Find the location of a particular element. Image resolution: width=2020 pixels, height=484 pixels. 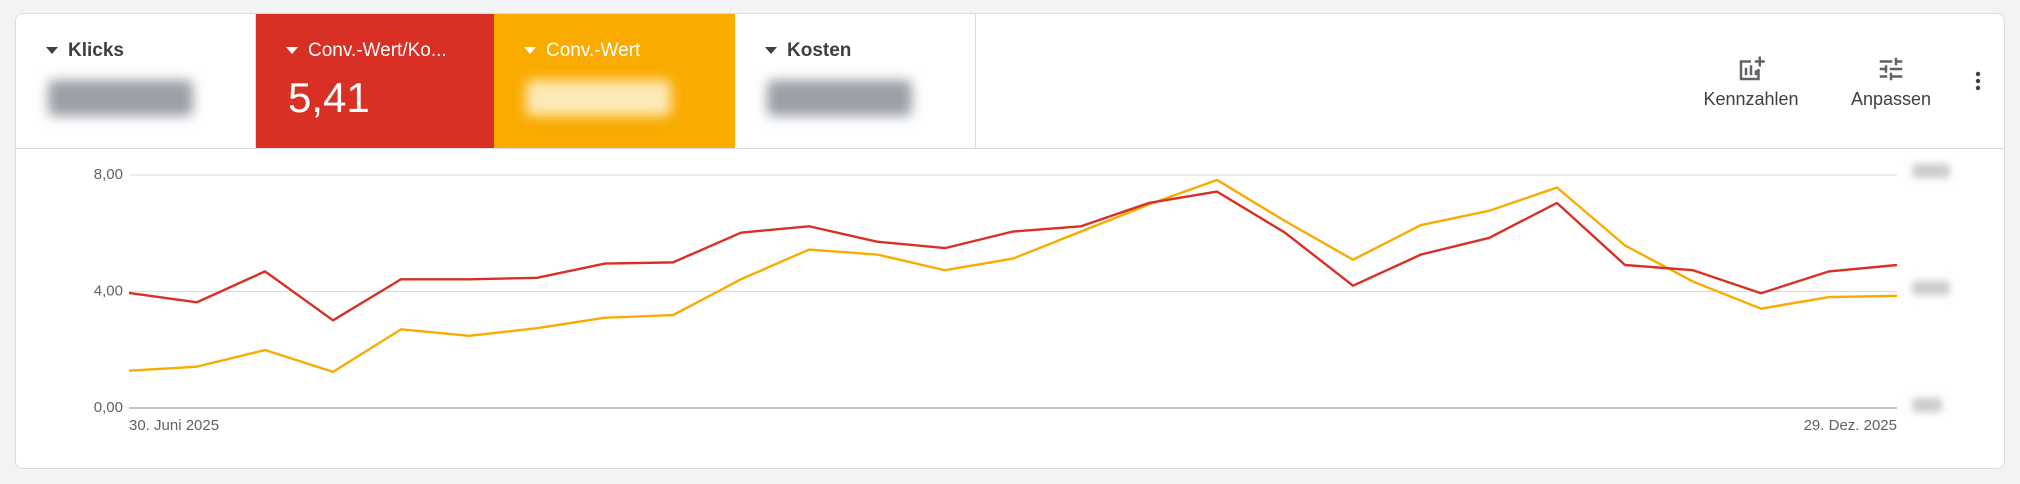

metric-tab: Conv.-Wert/Ko... 5,41 is located at coordinates (375, 81).